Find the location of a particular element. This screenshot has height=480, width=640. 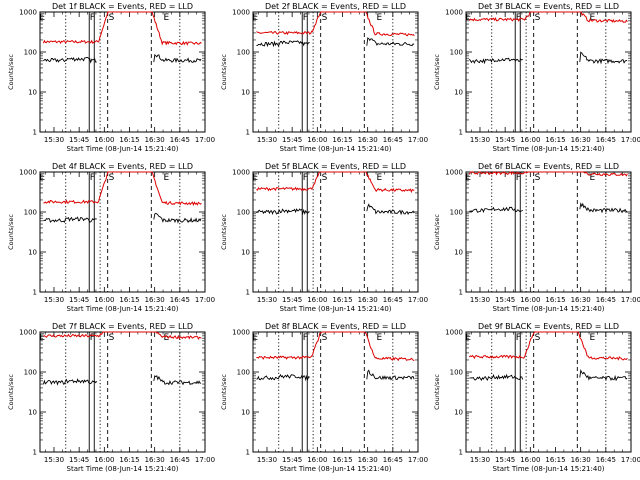

panel-title: Det 9f BLACK = Events, RED = LLD is located at coordinates (548, 326).